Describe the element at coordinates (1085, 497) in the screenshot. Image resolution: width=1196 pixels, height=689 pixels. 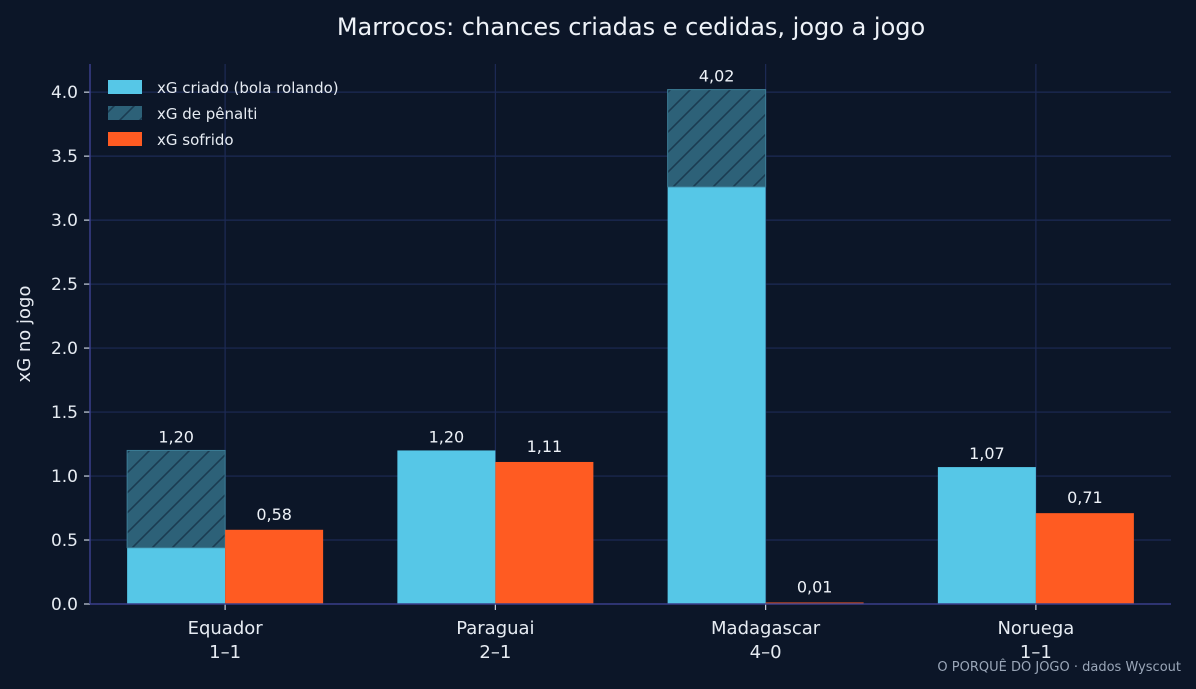
I see `value-label-sofrido: 0,71` at that location.